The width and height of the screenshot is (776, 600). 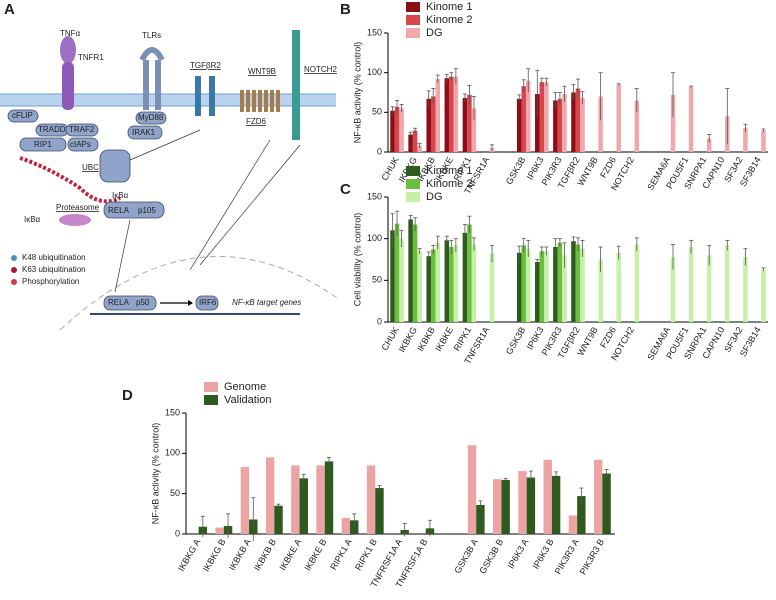 I want to click on panel-letter: A, so click(x=9, y=9).